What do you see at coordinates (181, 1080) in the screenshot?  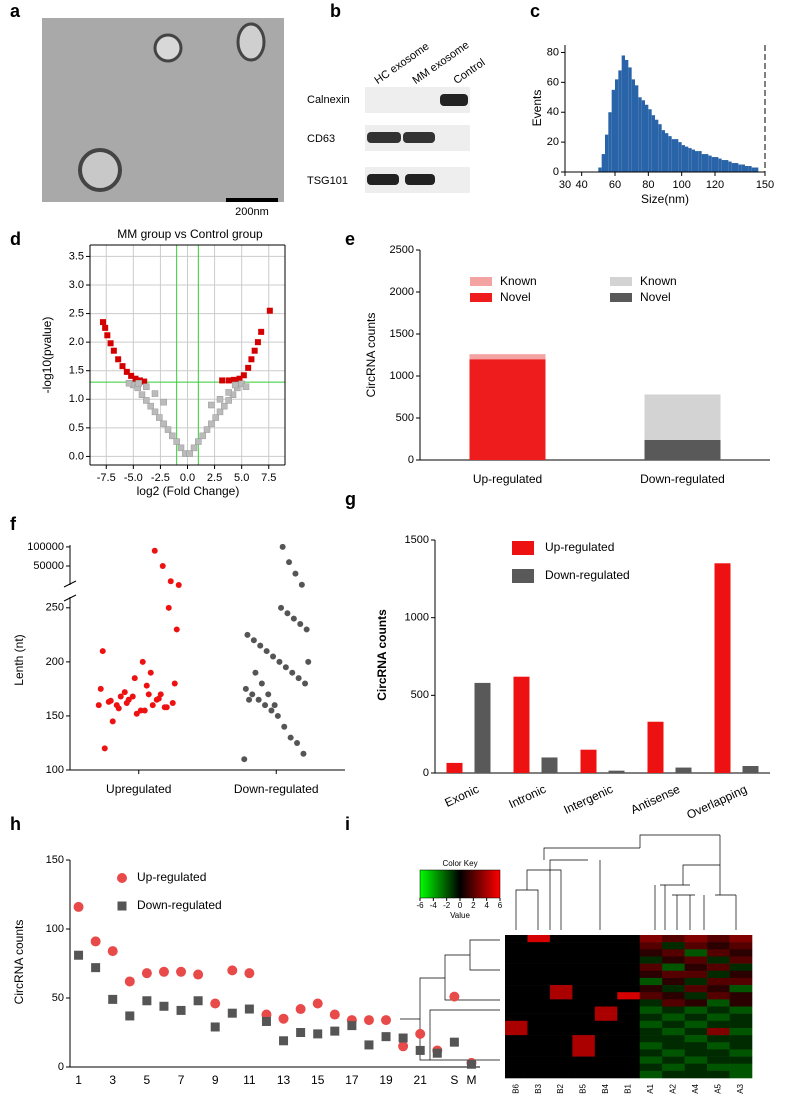 I see `x-tick-label: 7` at bounding box center [181, 1080].